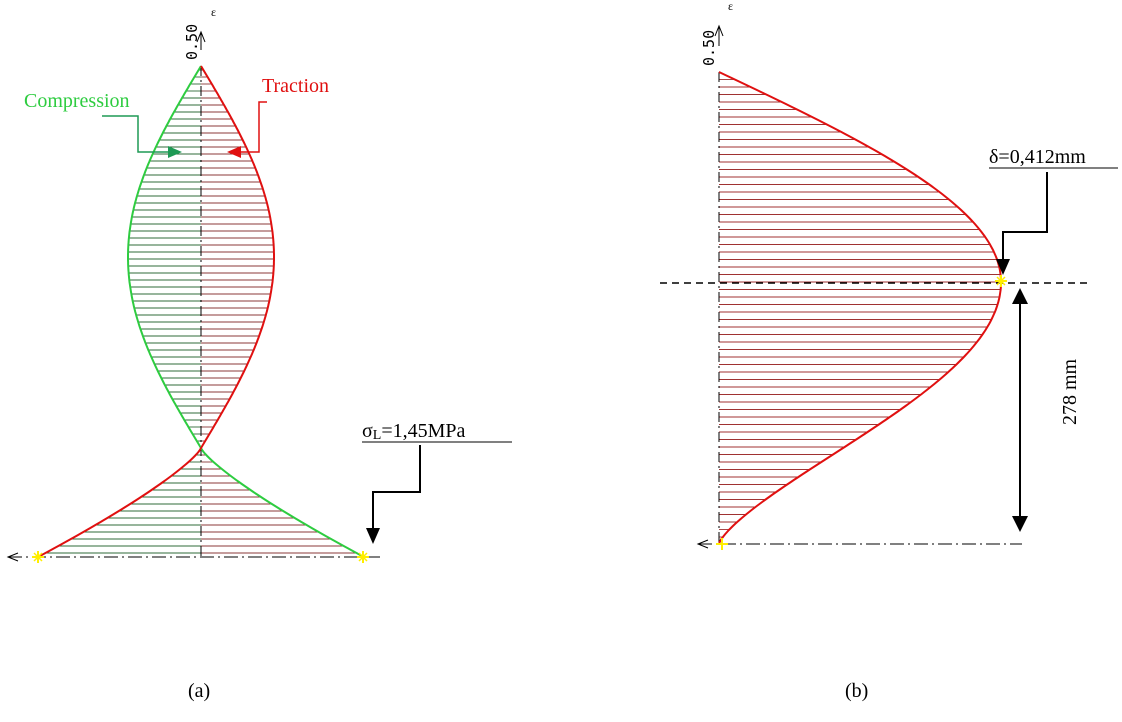  Describe the element at coordinates (1003, 267) in the screenshot. I see `deflection-arrowhead` at that location.